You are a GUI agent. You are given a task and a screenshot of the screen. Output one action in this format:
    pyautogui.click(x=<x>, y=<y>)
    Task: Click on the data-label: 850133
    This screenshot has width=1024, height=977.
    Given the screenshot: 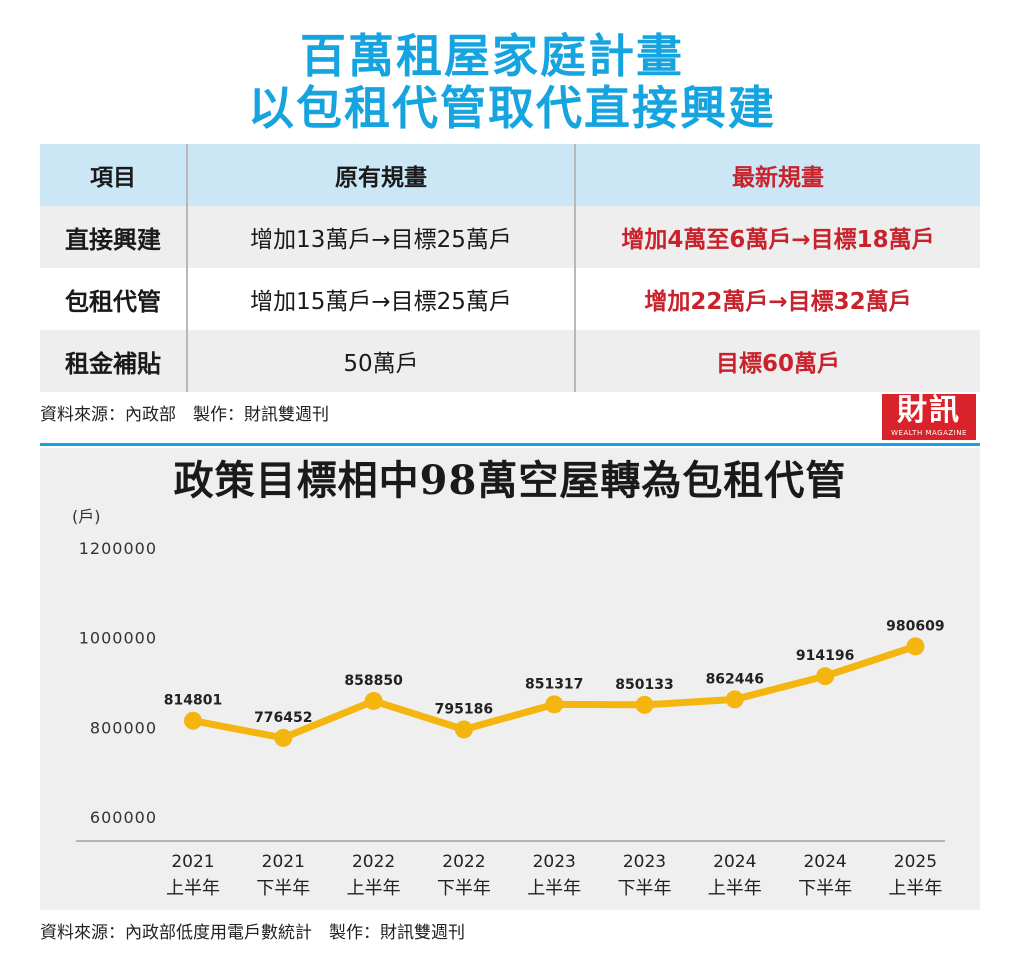 What is the action you would take?
    pyautogui.click(x=644, y=685)
    